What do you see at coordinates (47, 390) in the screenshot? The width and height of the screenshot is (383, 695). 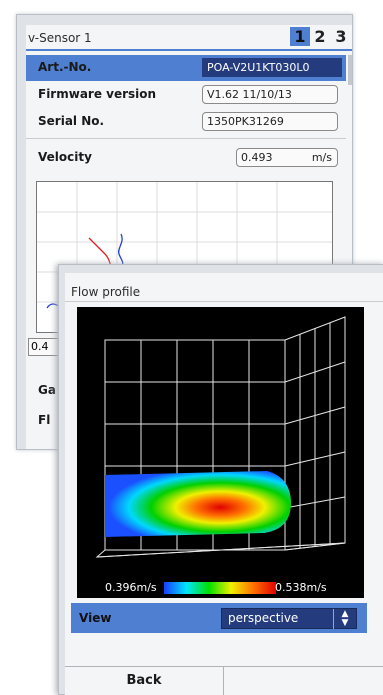 I see `partial-label-ga: Ga` at bounding box center [47, 390].